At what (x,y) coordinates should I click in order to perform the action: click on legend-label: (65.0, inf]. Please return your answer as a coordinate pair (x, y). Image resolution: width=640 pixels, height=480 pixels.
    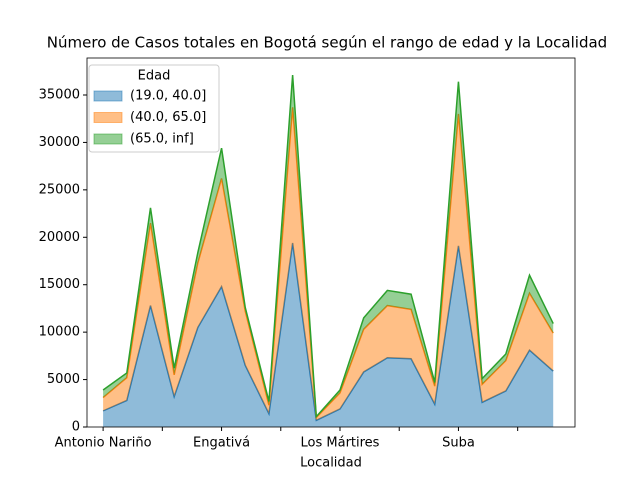
    Looking at the image, I should click on (162, 139).